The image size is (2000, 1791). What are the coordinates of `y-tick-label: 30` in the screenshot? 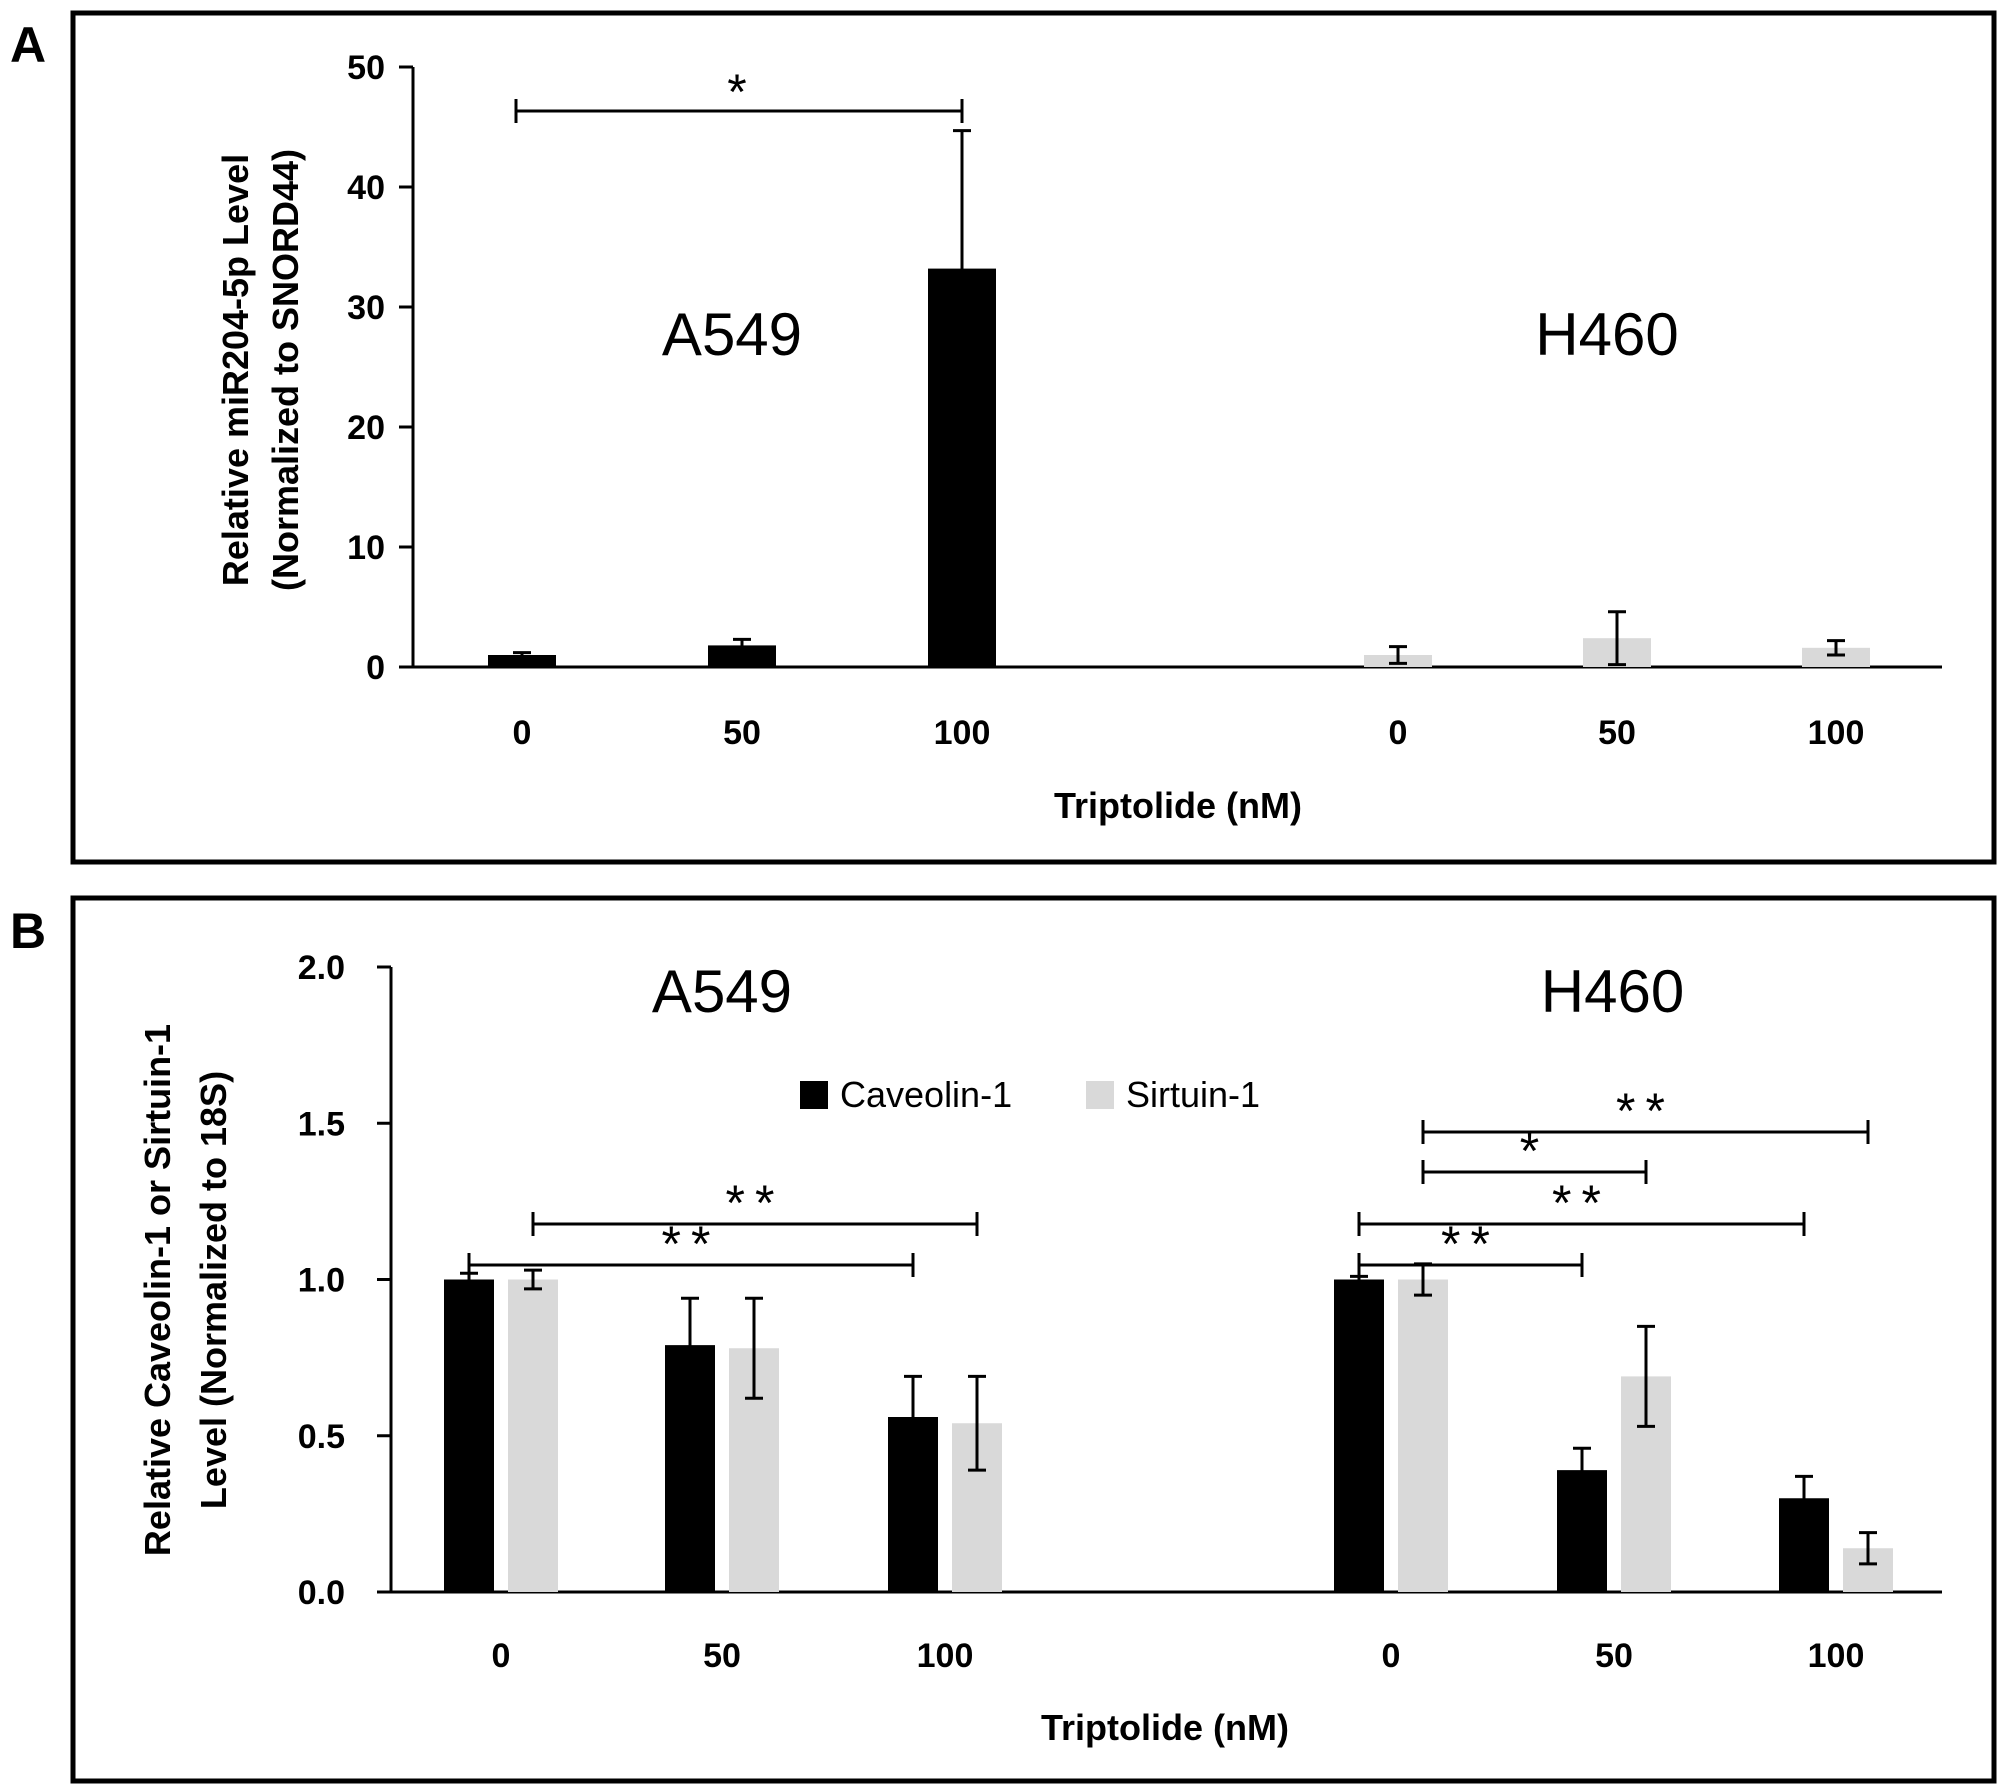 It's located at (366, 308).